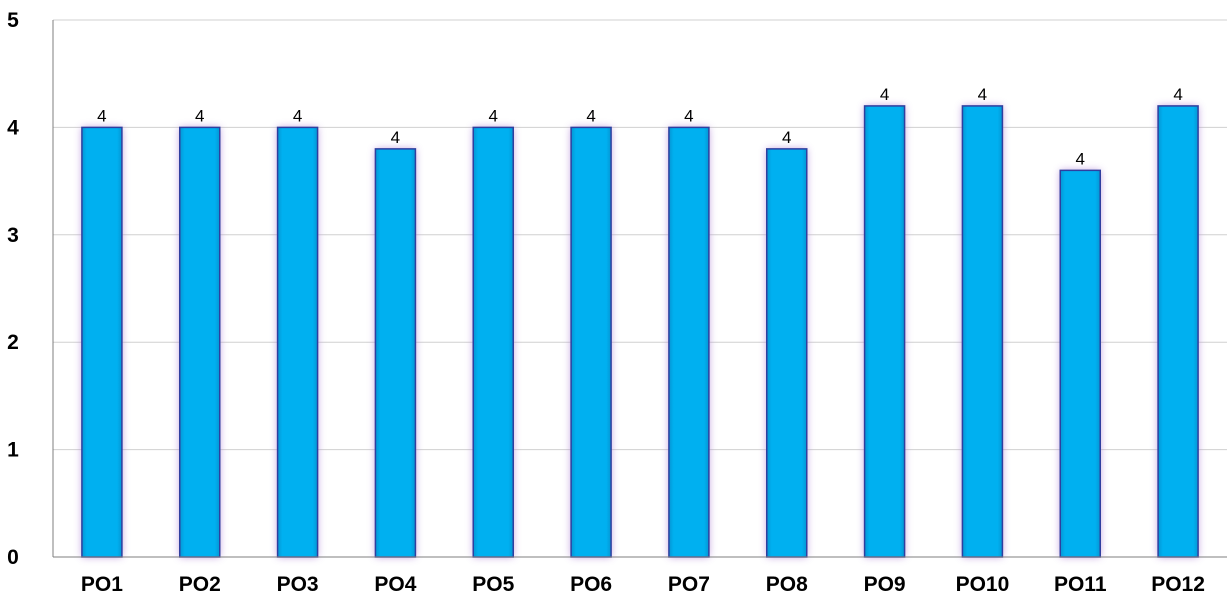 Image resolution: width=1229 pixels, height=608 pixels. Describe the element at coordinates (983, 584) in the screenshot. I see `x-tick-label: PO10` at that location.